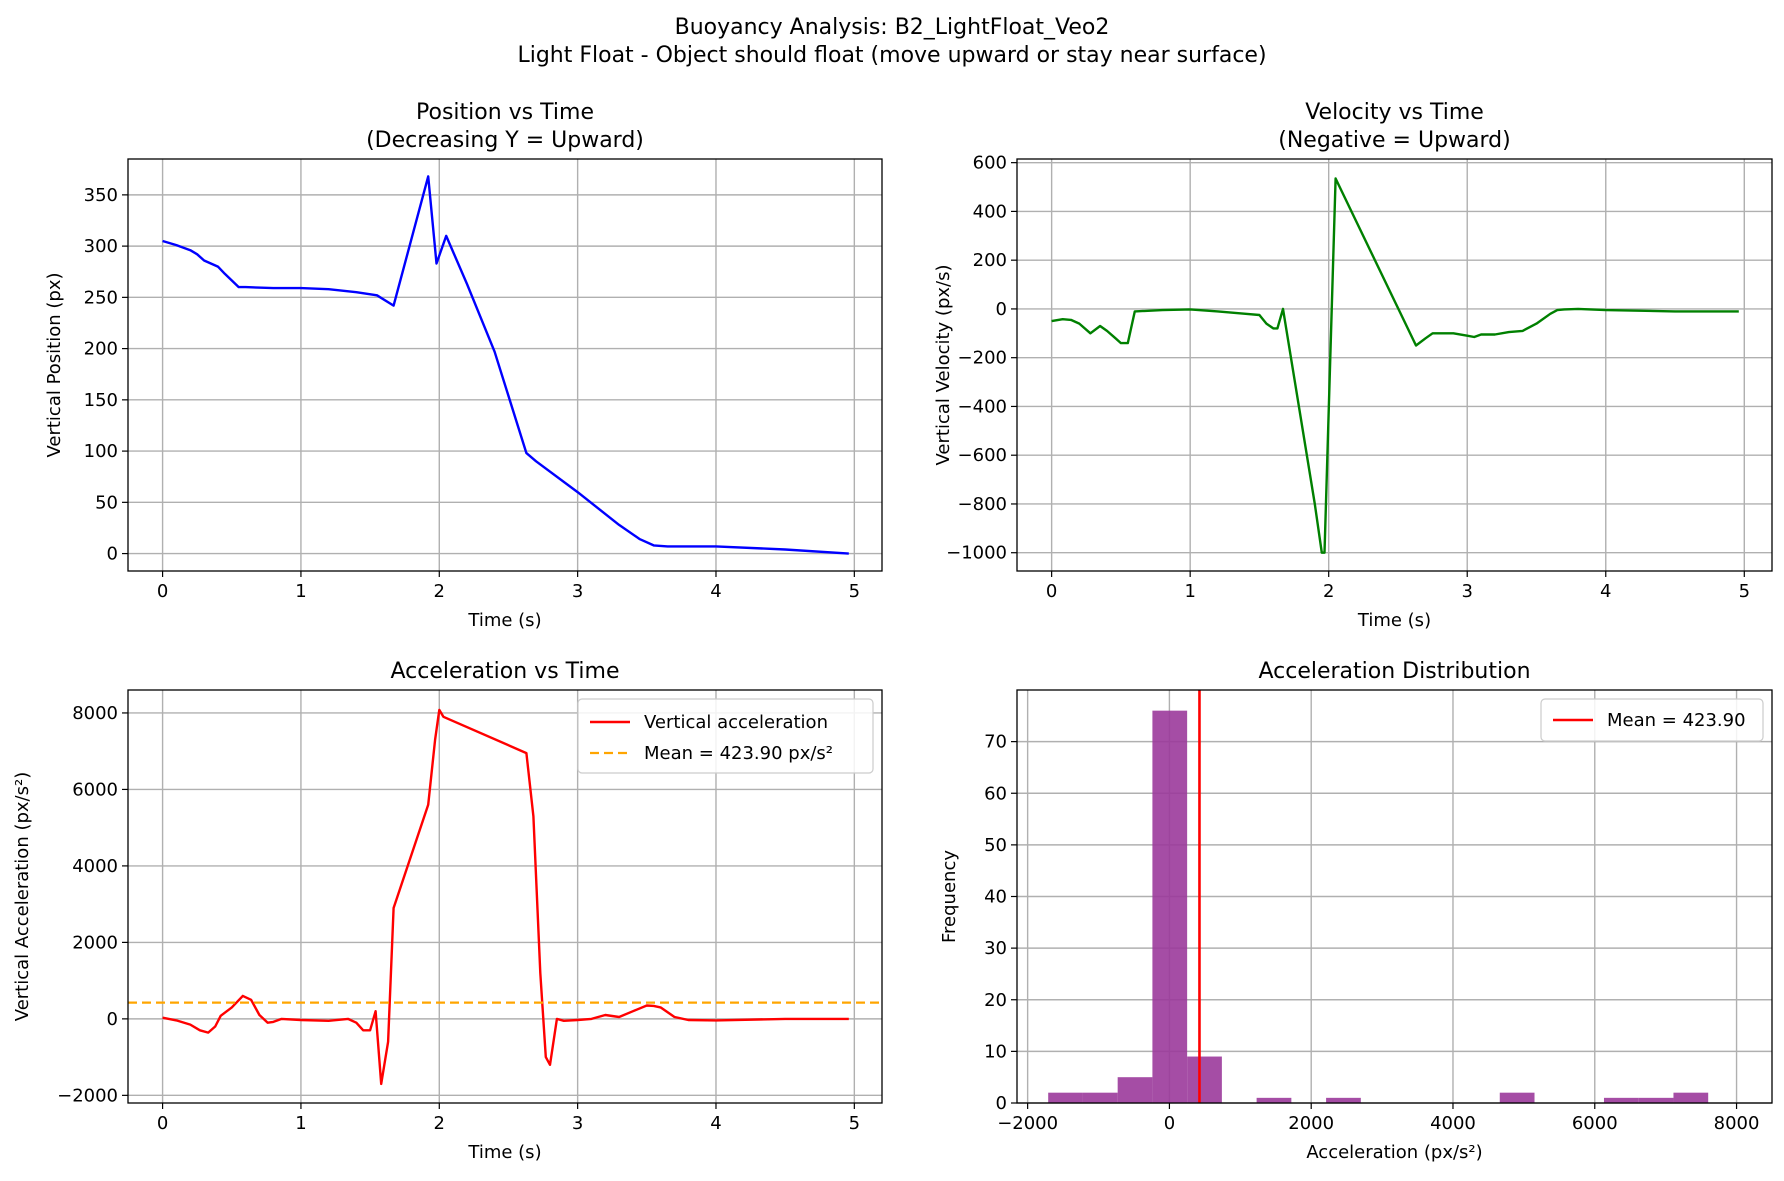 Image resolution: width=1784 pixels, height=1181 pixels. I want to click on x-tick-label: 8000, so click(1737, 1123).